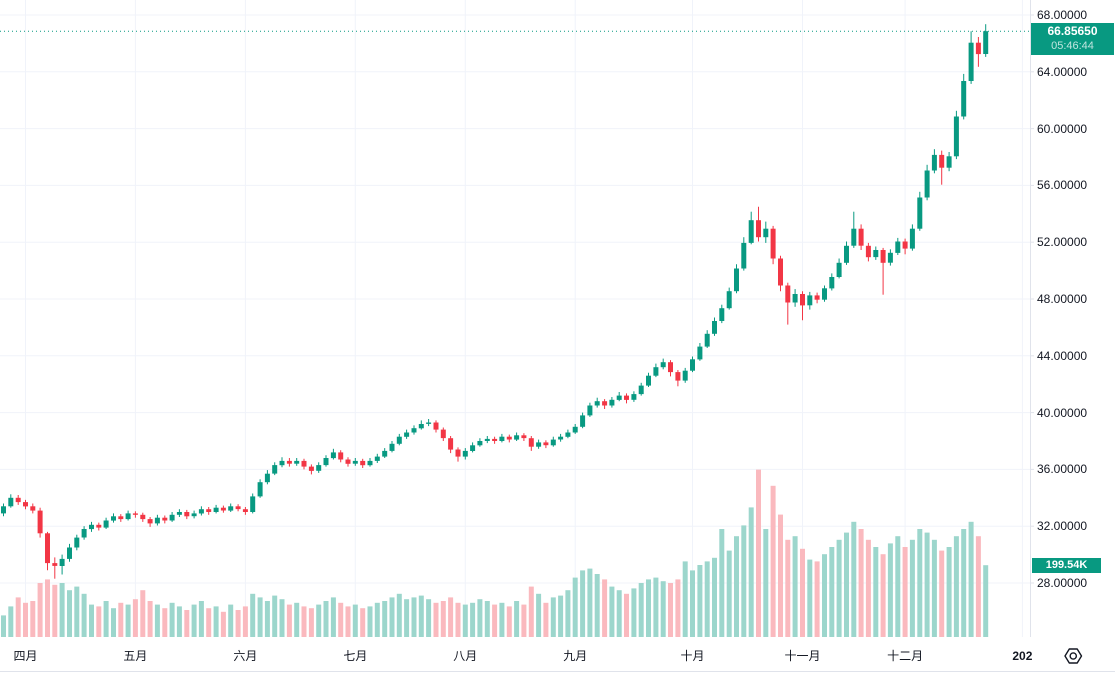 This screenshot has height=679, width=1115. Describe the element at coordinates (465, 656) in the screenshot. I see `month-label: 八月` at that location.